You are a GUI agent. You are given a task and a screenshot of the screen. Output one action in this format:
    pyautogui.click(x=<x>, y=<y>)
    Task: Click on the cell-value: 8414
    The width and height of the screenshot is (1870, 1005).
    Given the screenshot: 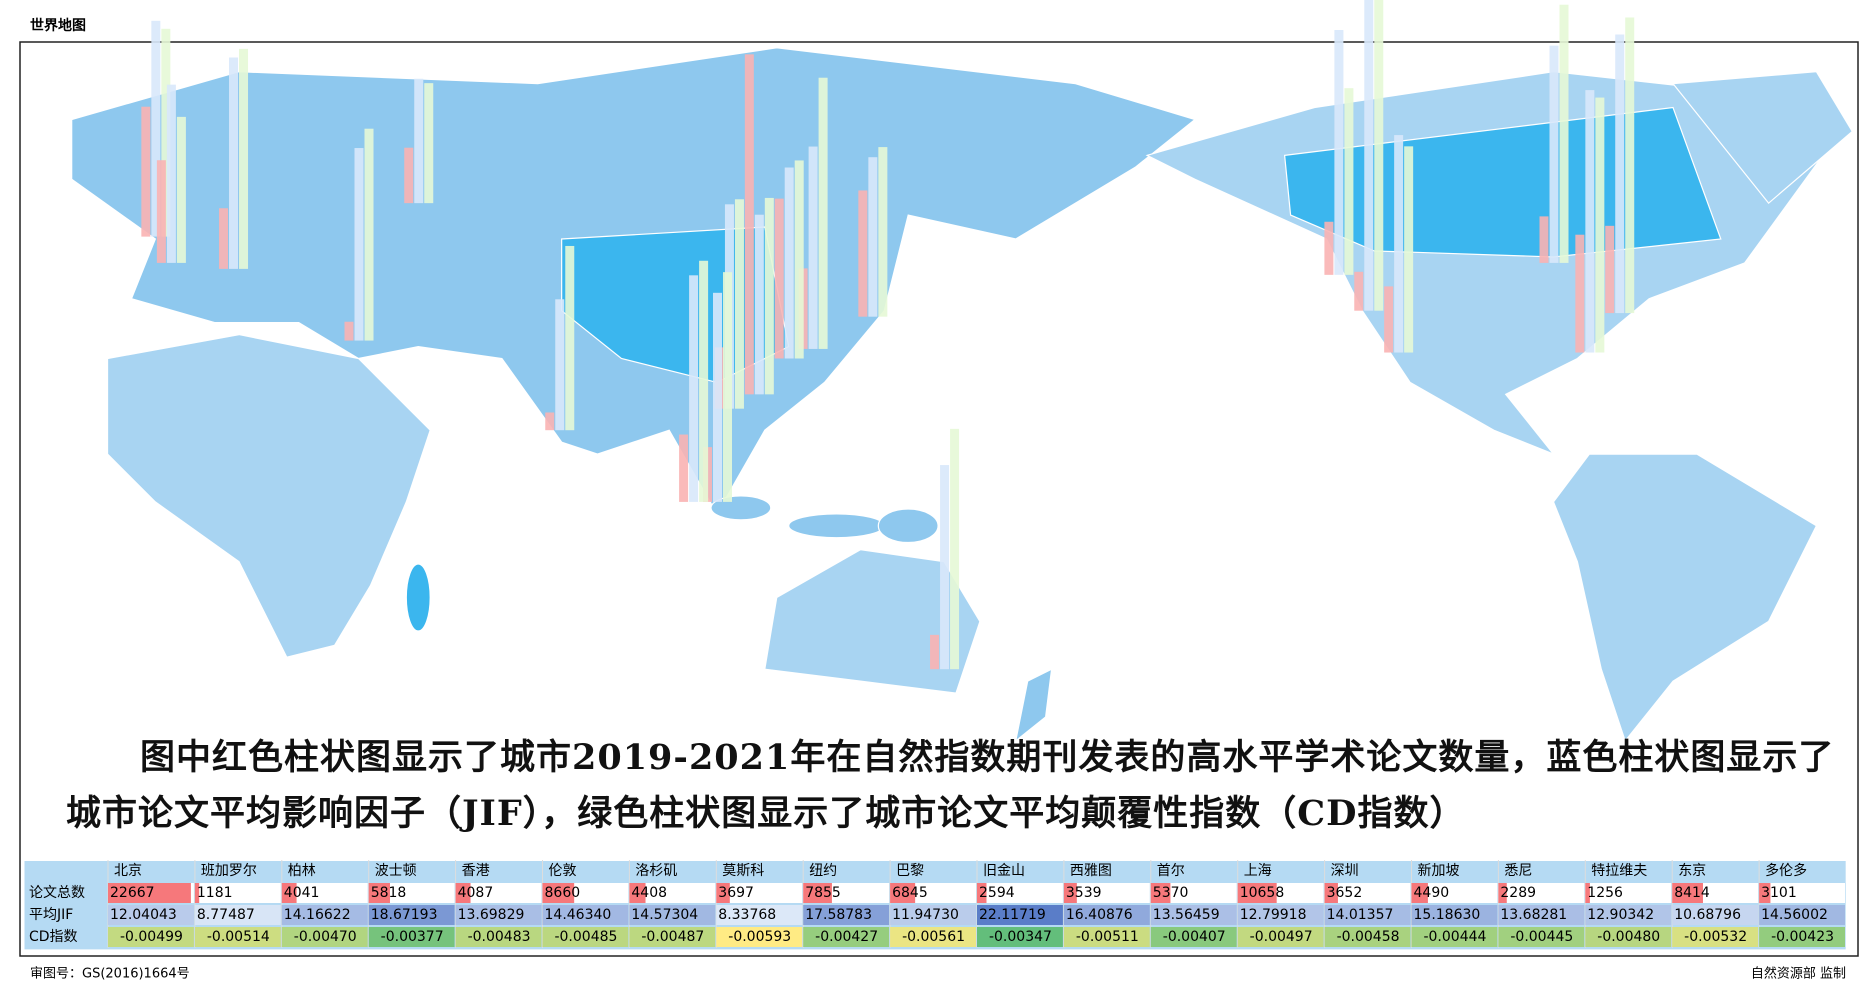 What is the action you would take?
    pyautogui.click(x=1692, y=893)
    